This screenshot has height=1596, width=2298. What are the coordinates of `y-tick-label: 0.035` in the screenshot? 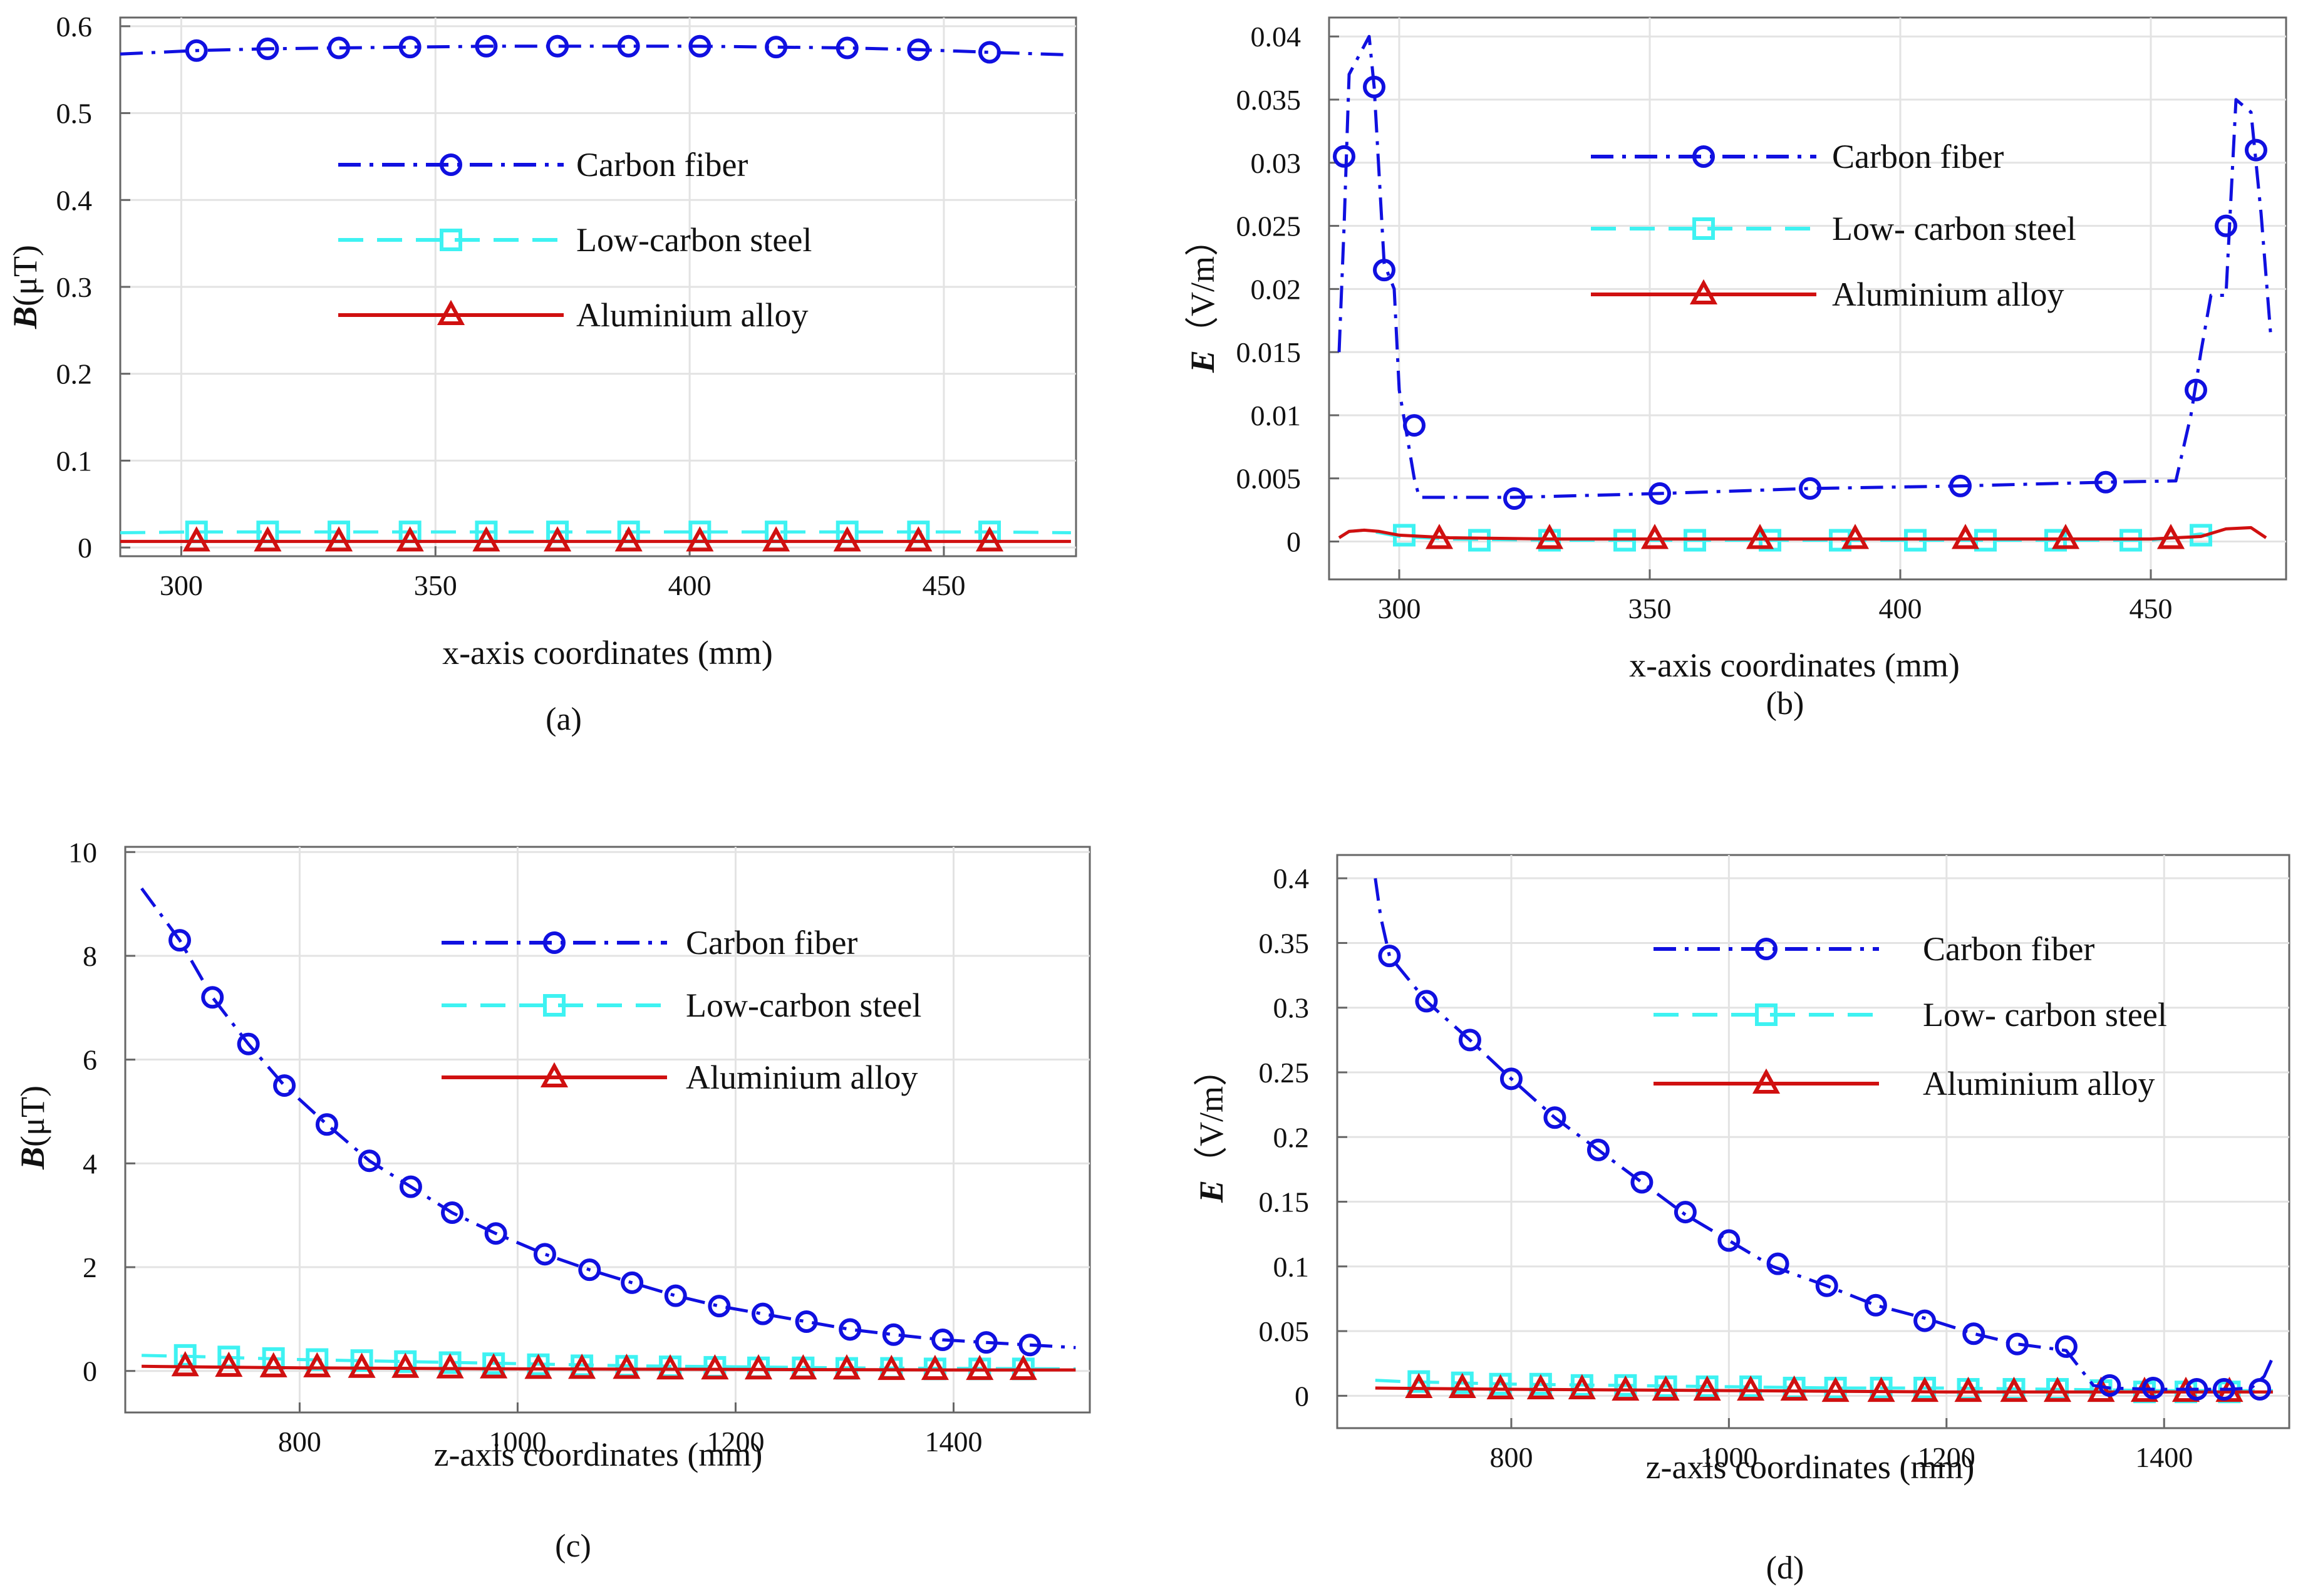 It's located at (1269, 100).